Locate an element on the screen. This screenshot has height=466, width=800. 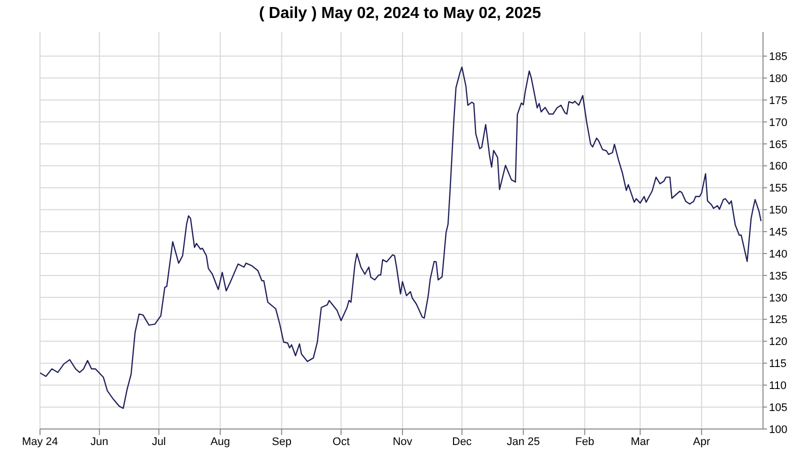
y-tick-label: 145 is located at coordinates (778, 232).